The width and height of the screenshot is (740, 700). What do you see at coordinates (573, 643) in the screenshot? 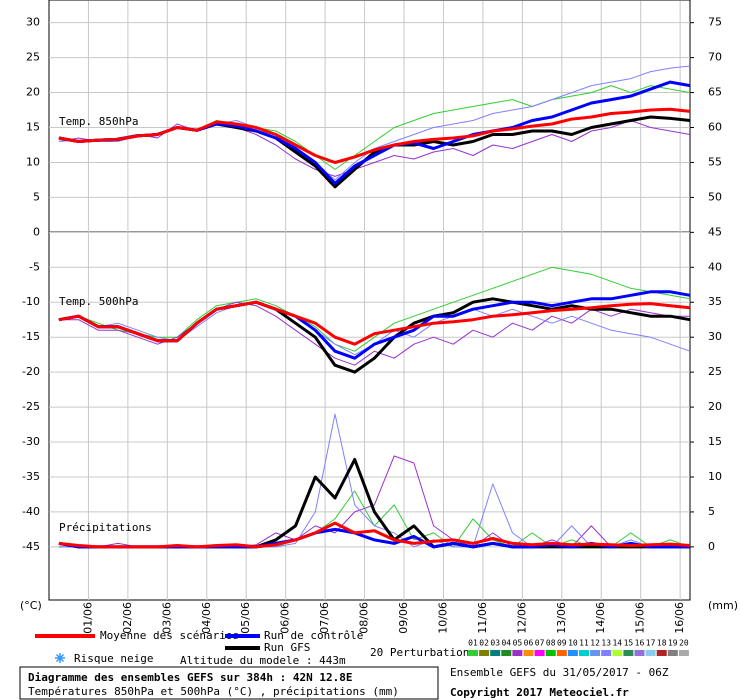
I see `perturbation-number: 10` at bounding box center [573, 643].